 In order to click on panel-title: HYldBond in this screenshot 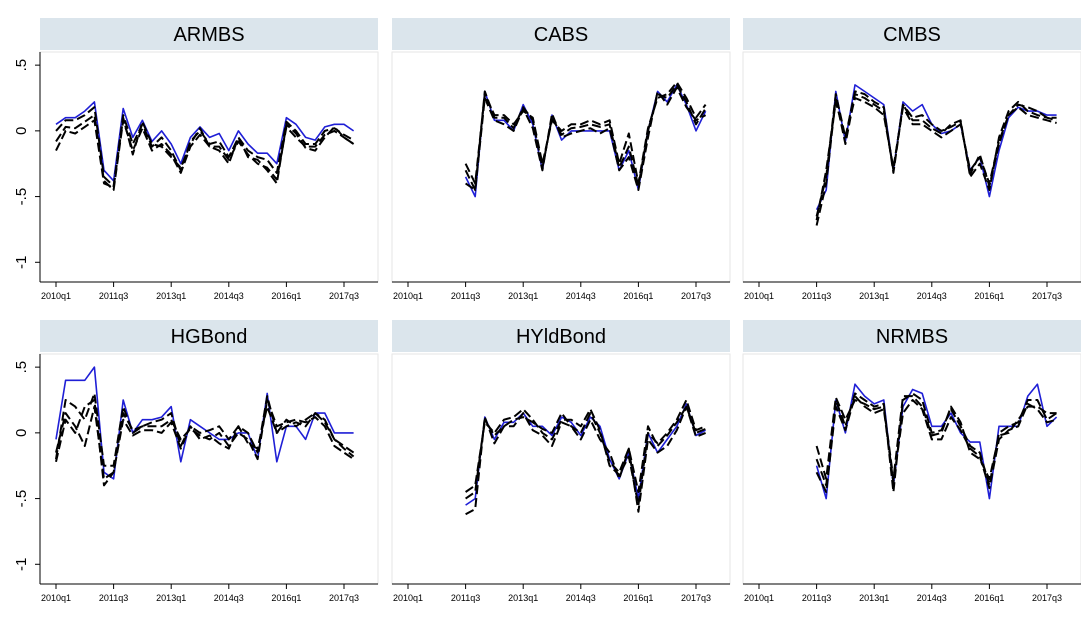, I will do `click(561, 337)`.